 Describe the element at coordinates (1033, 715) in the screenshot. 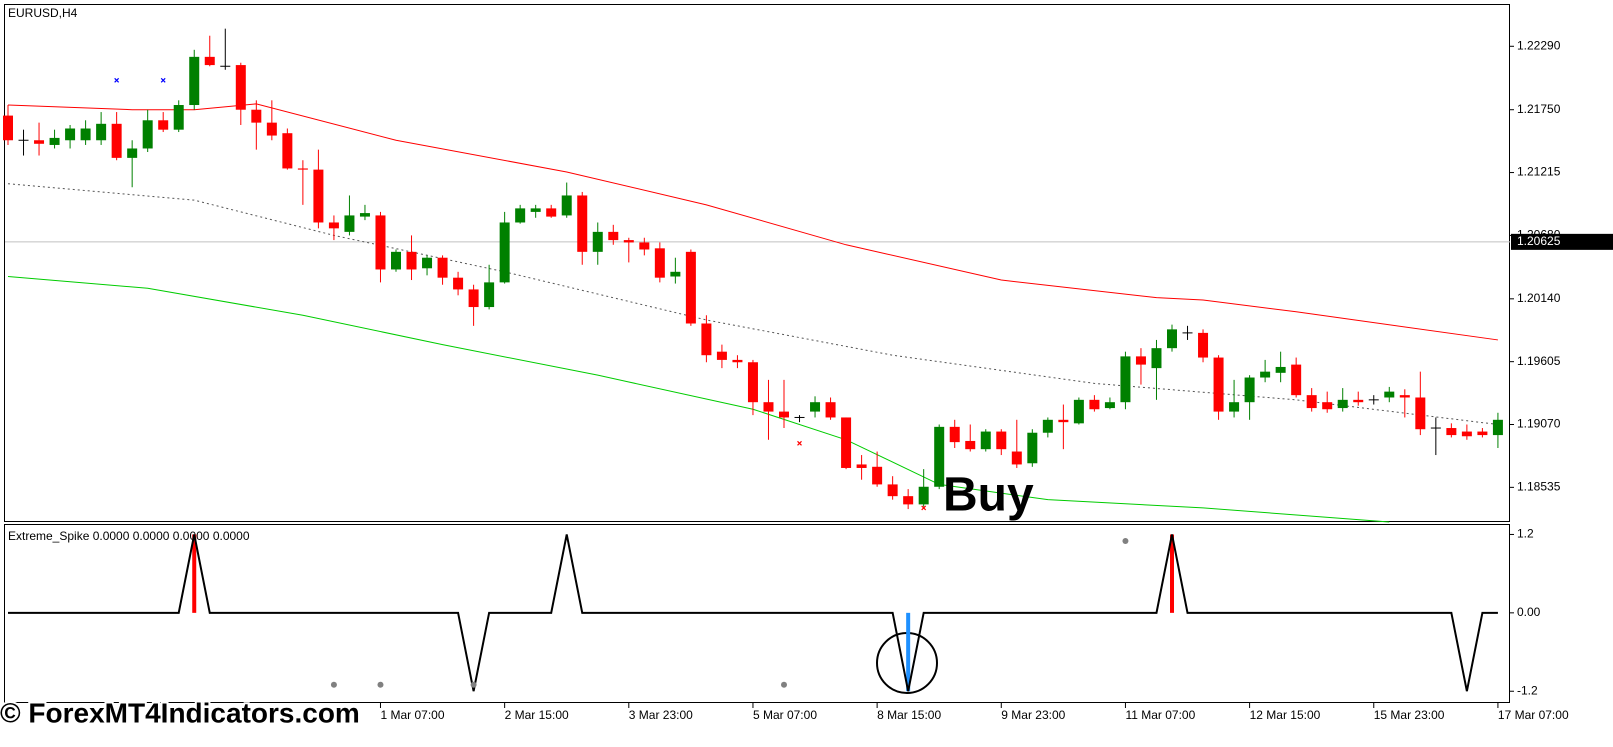

I see `x-tick-label: 9 Mar 23:00` at that location.